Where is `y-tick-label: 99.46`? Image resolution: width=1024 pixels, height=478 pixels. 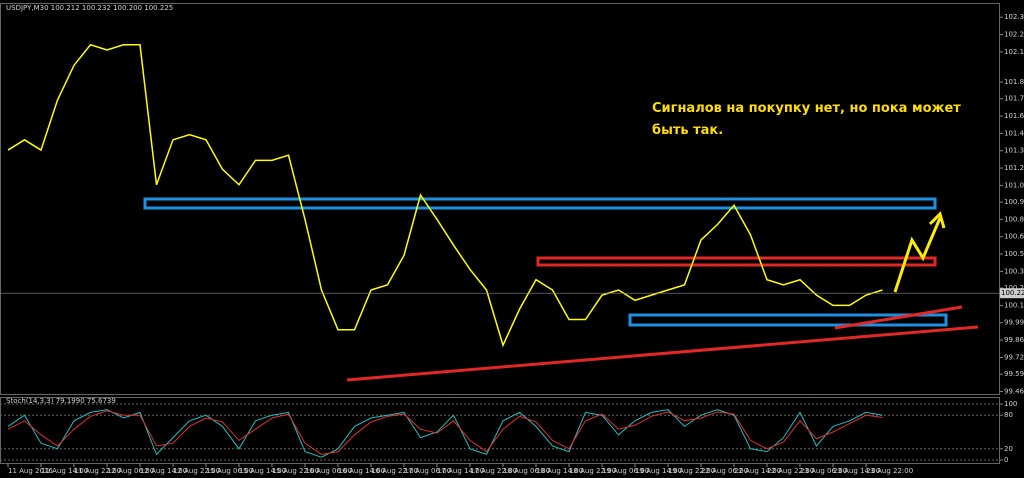 y-tick-label: 99.46 is located at coordinates (1014, 391).